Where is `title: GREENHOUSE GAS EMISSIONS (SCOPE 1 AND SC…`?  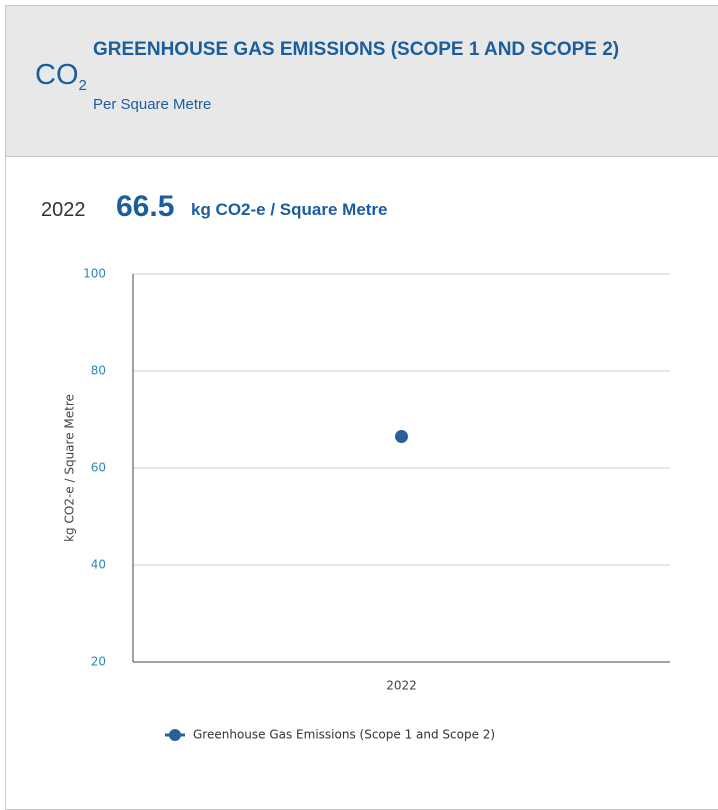 title: GREENHOUSE GAS EMISSIONS (SCOPE 1 AND SC… is located at coordinates (356, 49).